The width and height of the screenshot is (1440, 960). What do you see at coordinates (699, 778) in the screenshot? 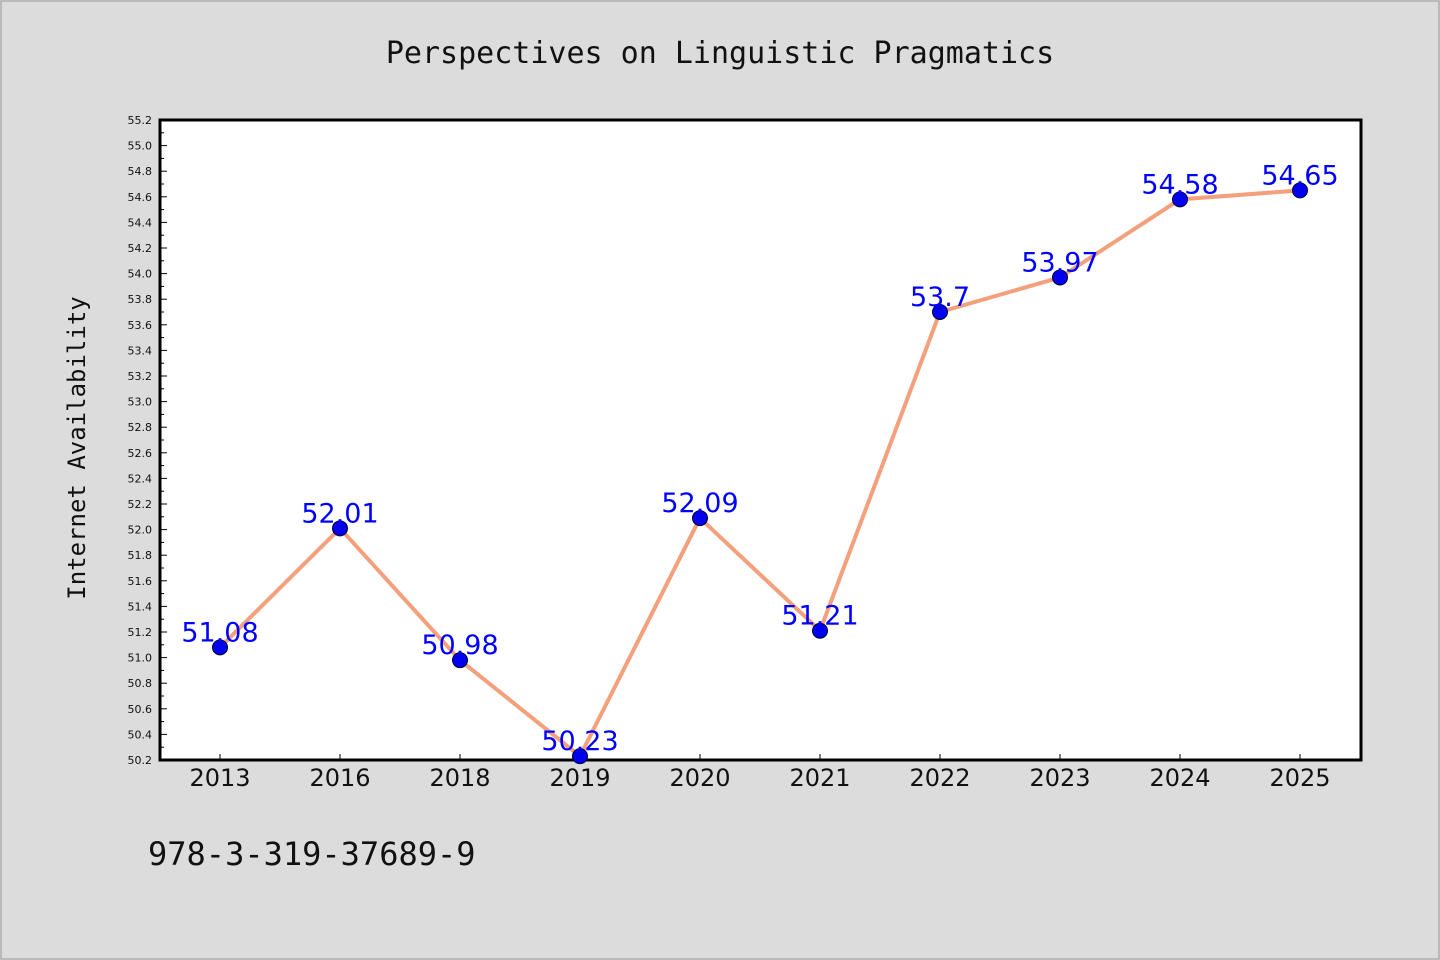
I see `x-tick-label: 2020` at bounding box center [699, 778].